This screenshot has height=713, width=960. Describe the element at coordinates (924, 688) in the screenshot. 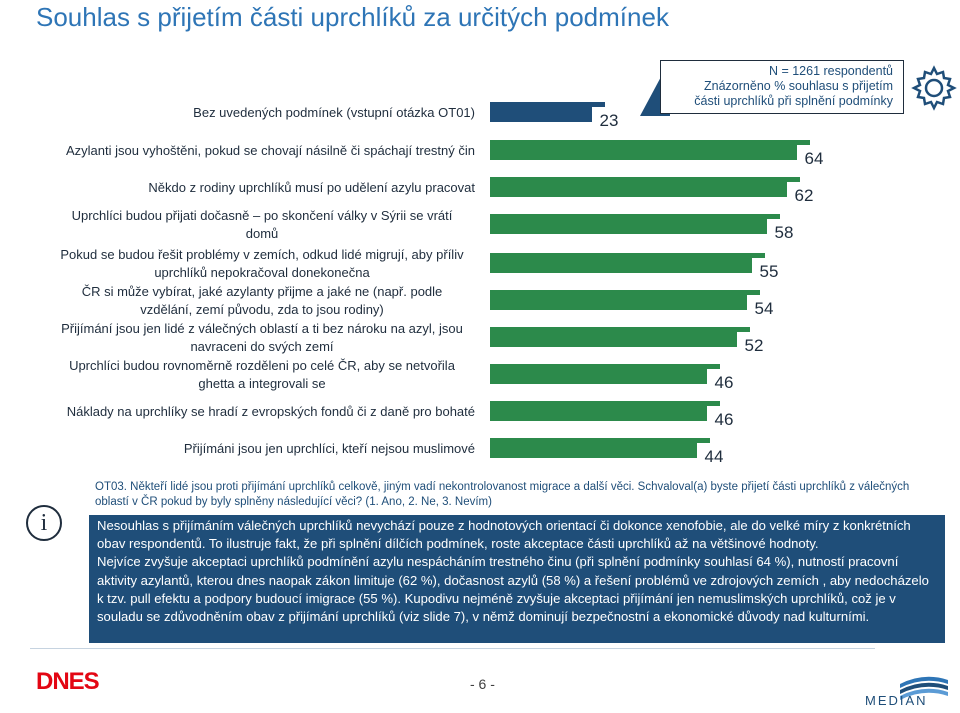

I see `median-logo-icon` at that location.